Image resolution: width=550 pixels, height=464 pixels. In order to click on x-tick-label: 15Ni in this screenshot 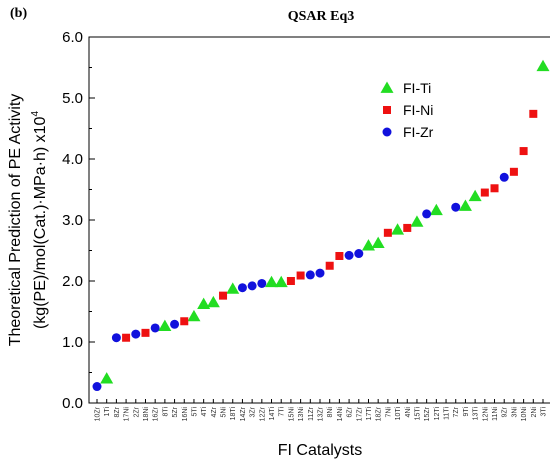, I will do `click(291, 414)`.